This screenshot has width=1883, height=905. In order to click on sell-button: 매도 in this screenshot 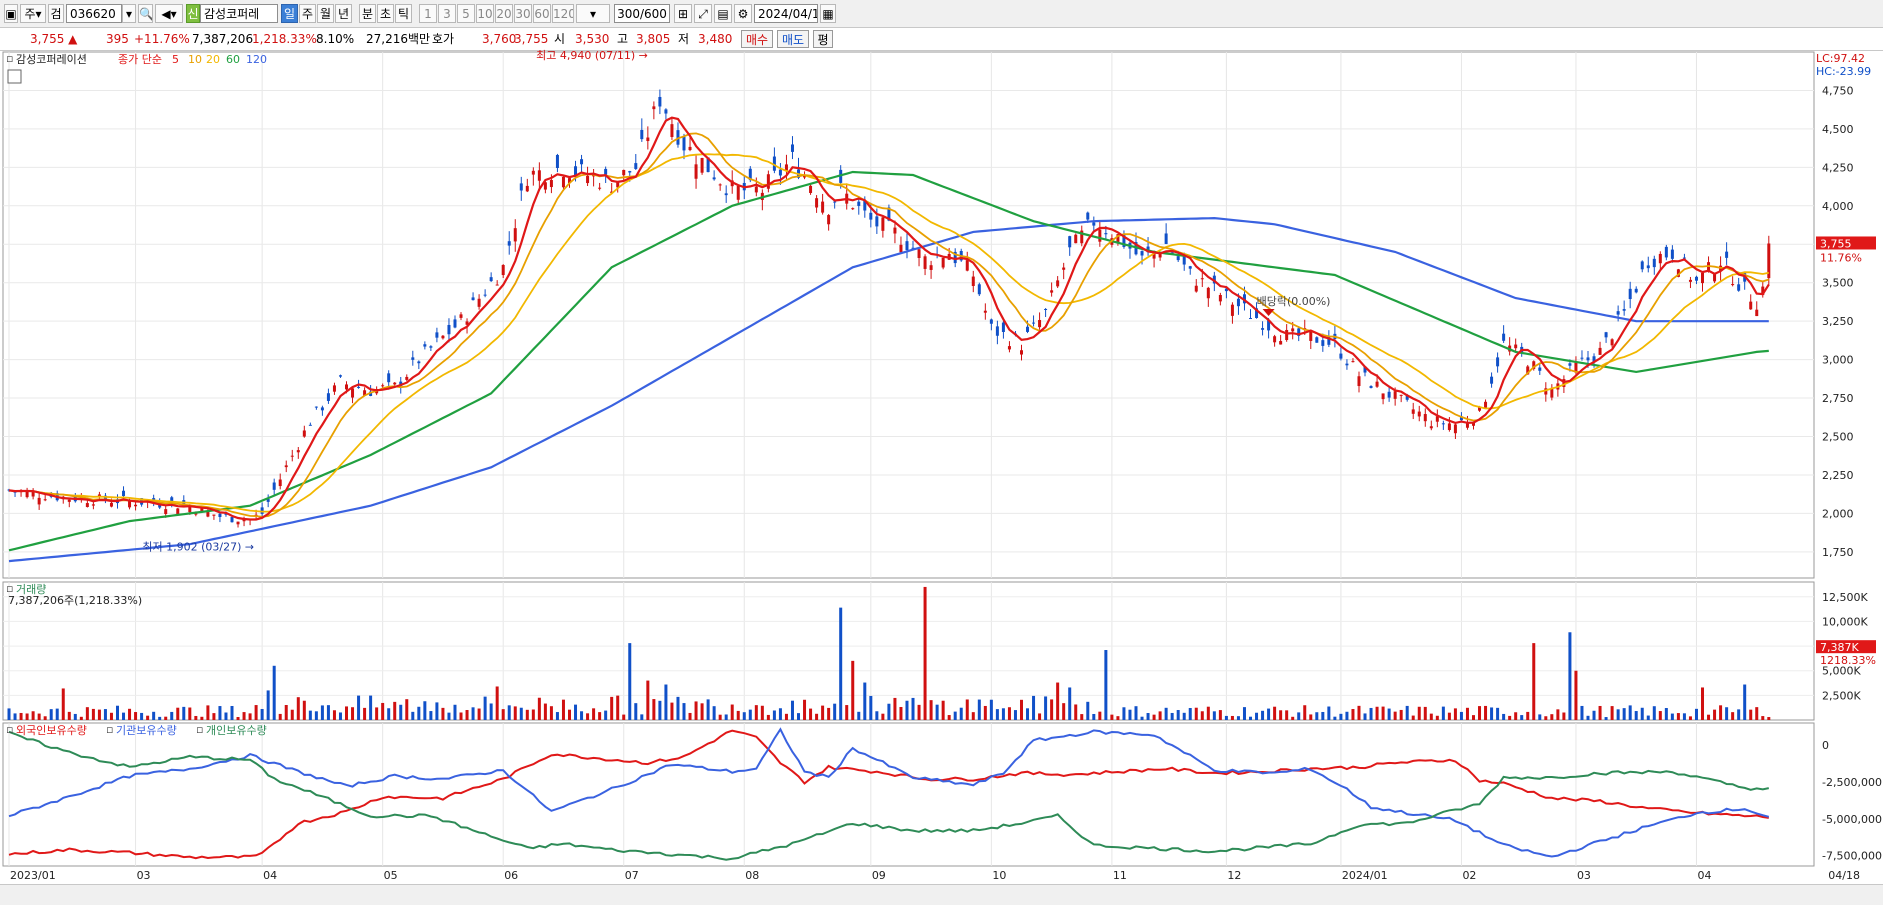, I will do `click(793, 39)`.